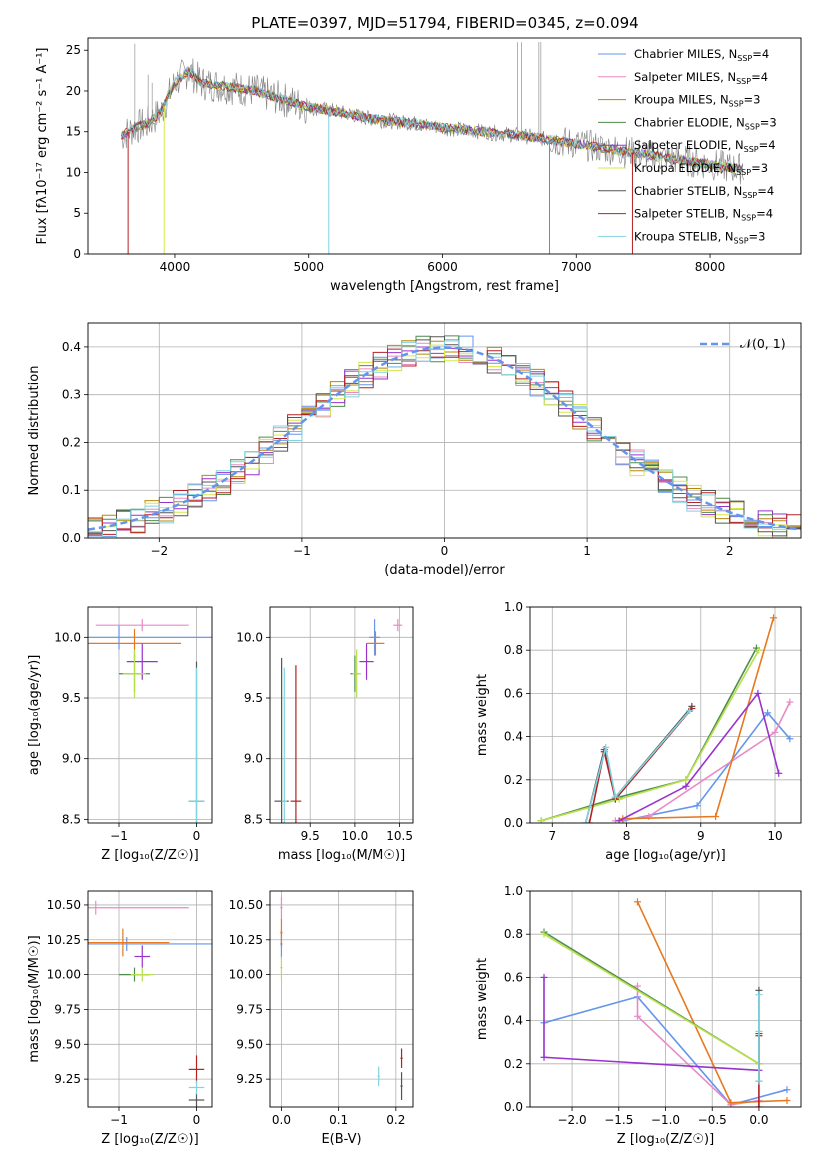  I want to click on tick-label-y: 1.0, so click(513, 891).